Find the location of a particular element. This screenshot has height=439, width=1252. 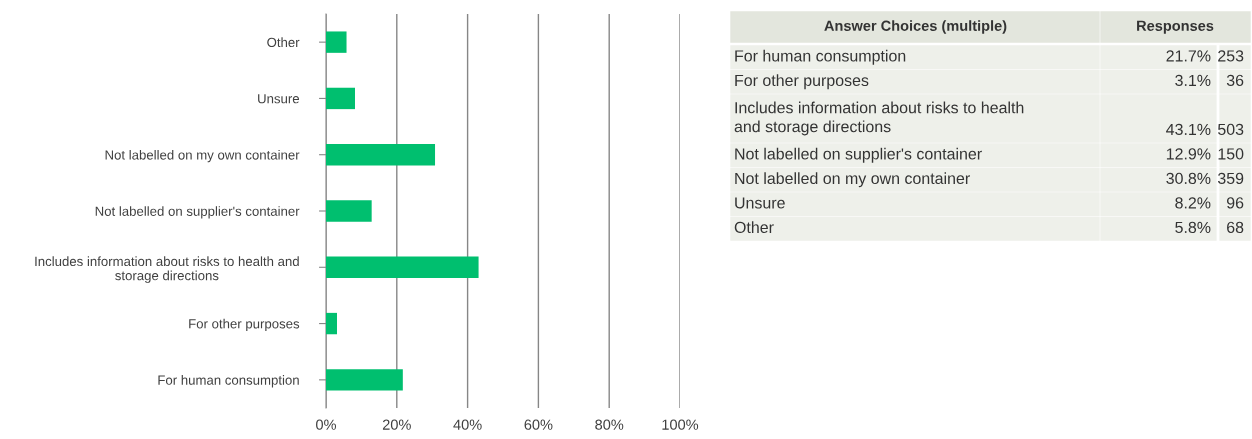

text: 36 is located at coordinates (1235, 80).